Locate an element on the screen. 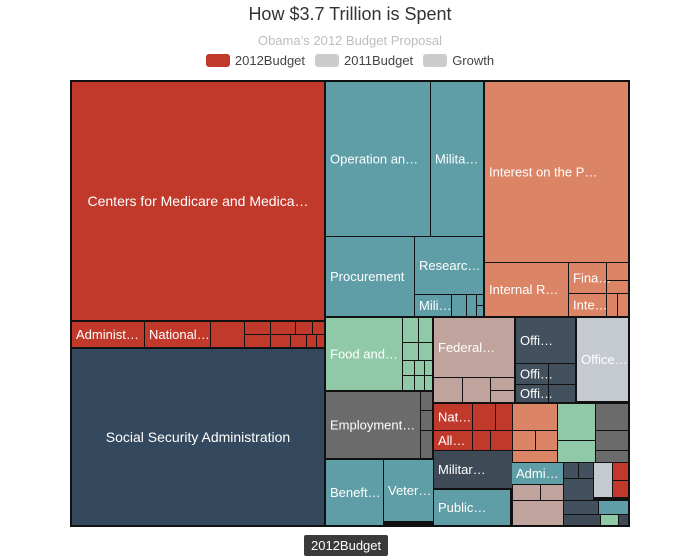  legend-item-2012budget: 2012Budget is located at coordinates (255, 60).